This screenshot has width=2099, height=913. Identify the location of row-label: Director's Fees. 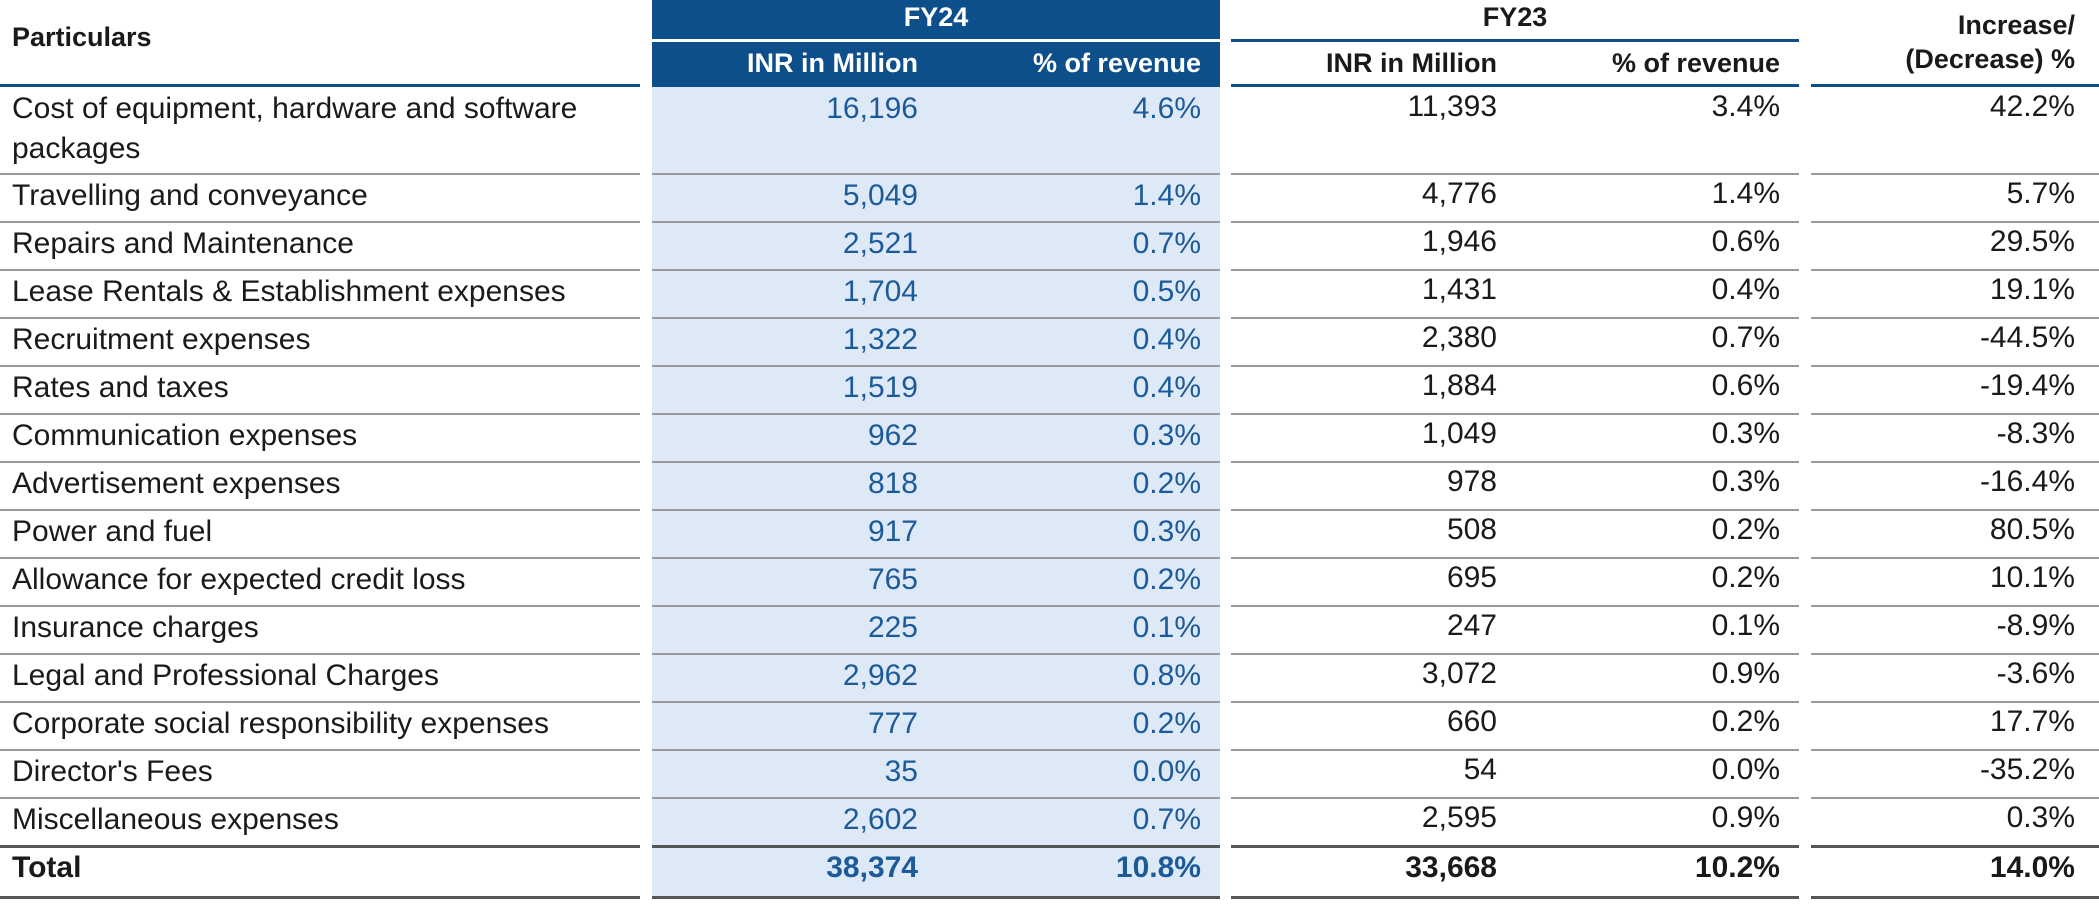
(112, 771).